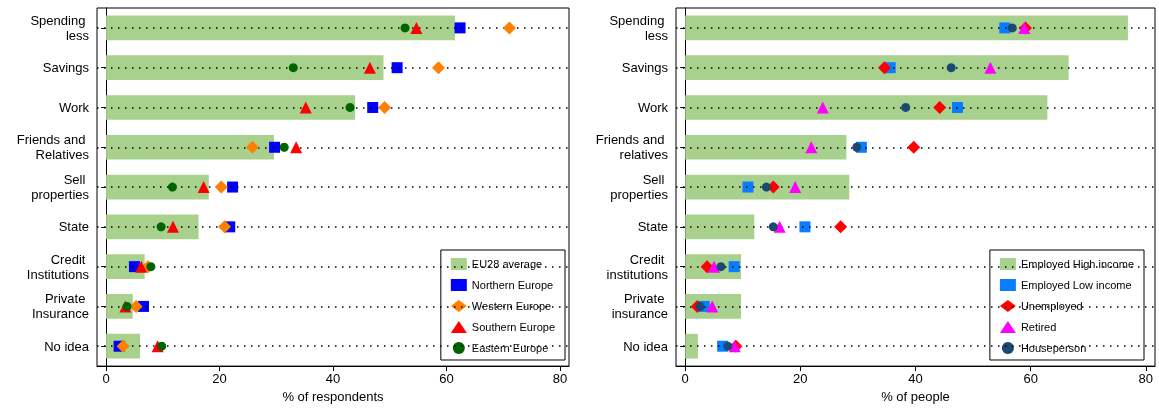 This screenshot has width=1159, height=408. Describe the element at coordinates (53, 147) in the screenshot. I see `y-tick-label: Friends and Relatives` at that location.